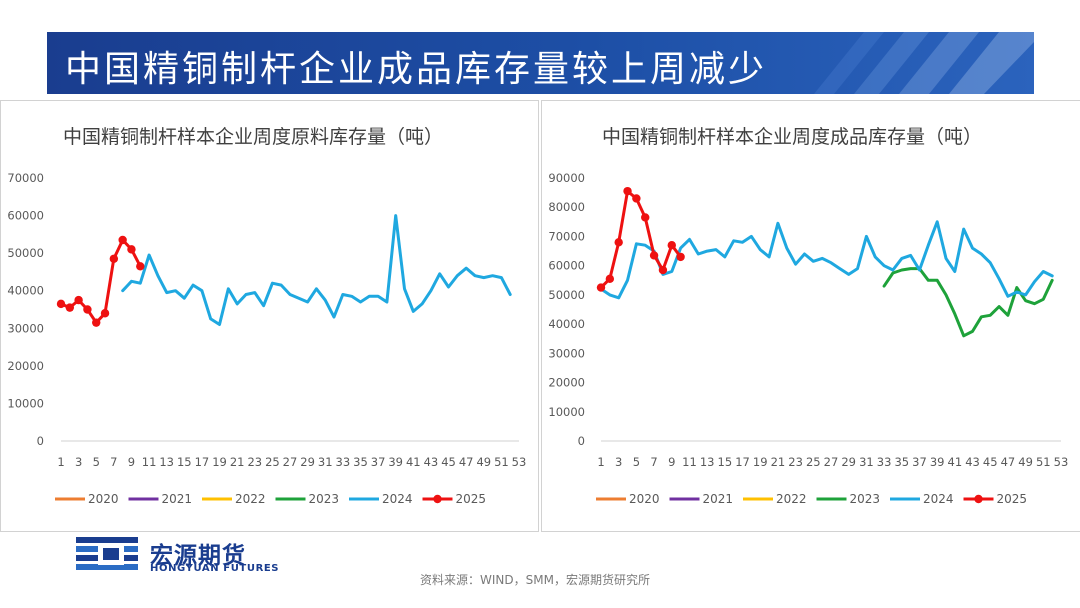  What do you see at coordinates (416, 69) in the screenshot?
I see `banner-title: 中国精铜制杆企业成品库存量较上周减少` at bounding box center [416, 69].